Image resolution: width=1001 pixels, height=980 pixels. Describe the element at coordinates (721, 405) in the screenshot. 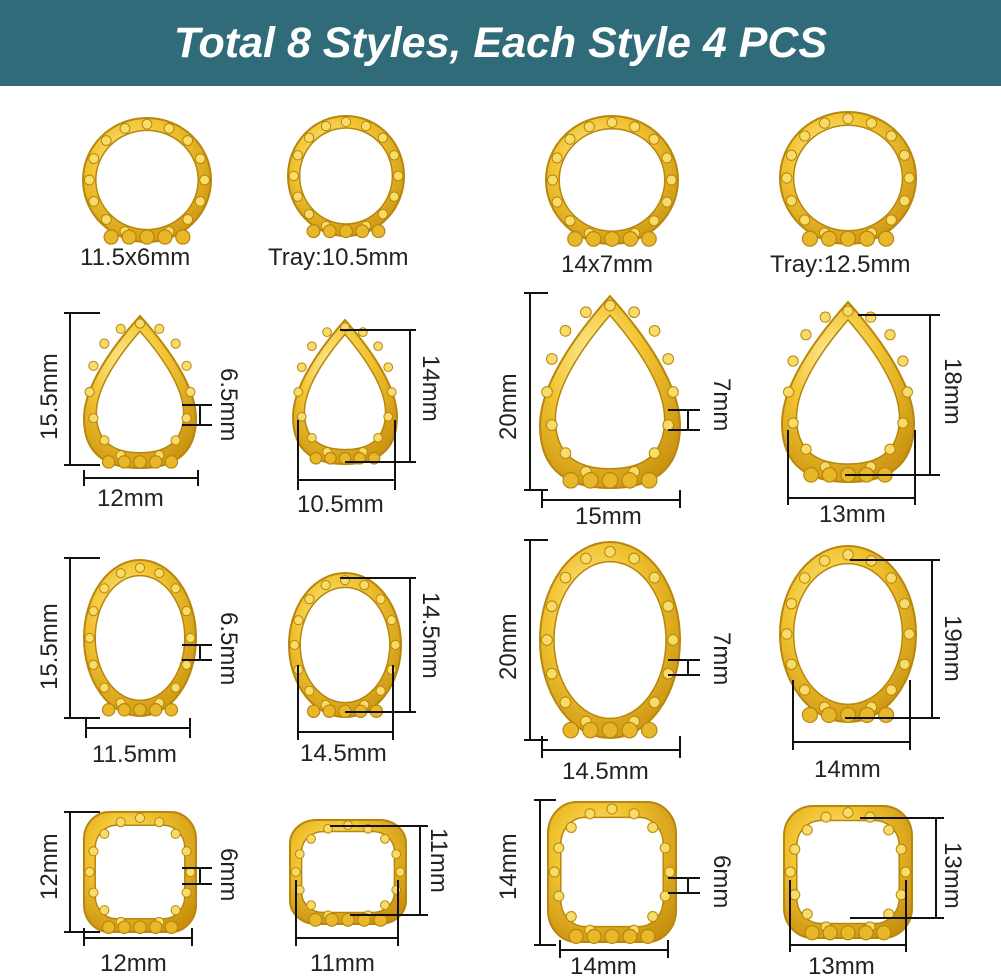

I see `row2-c-depth: 7mm` at that location.